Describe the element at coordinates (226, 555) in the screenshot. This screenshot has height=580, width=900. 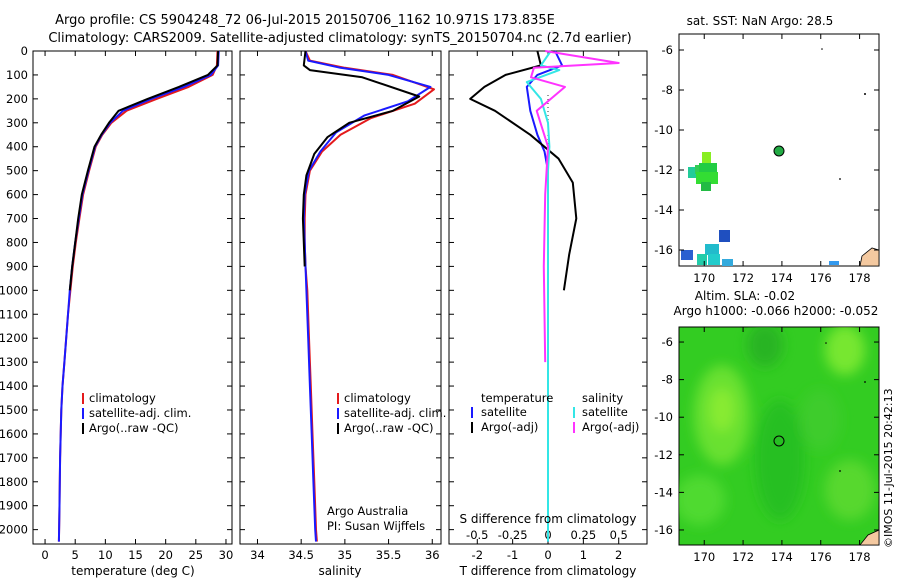
I see `x-tick-label: 30` at that location.